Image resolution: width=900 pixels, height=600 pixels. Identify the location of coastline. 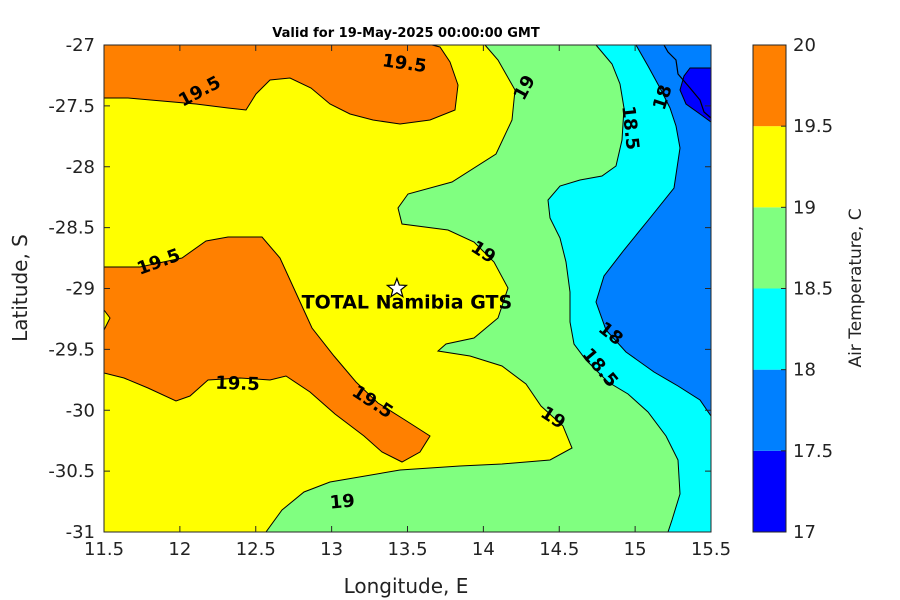
(687, 81).